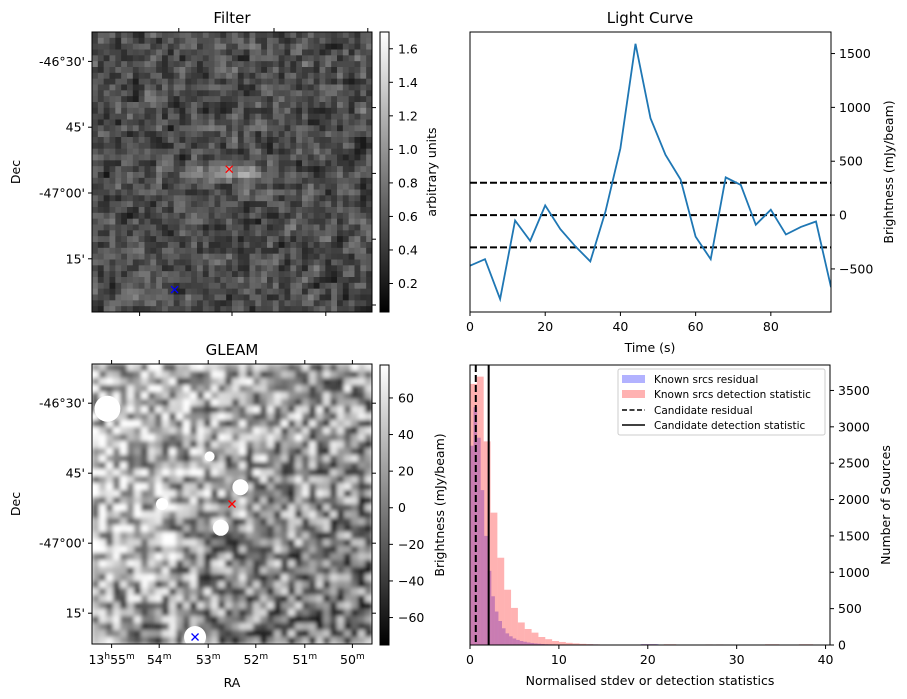  I want to click on x-marker-stroke, so click(195, 637).